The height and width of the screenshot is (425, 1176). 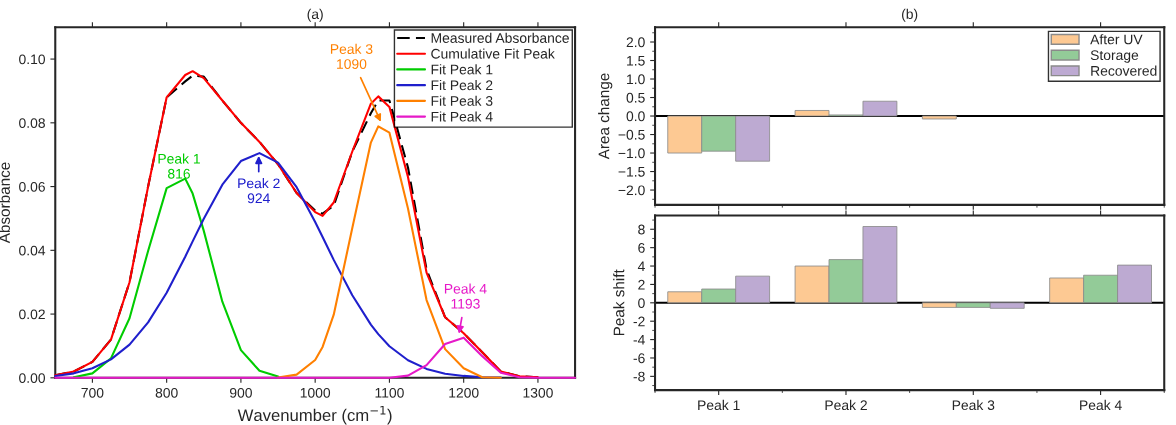 What do you see at coordinates (846, 405) in the screenshot?
I see `x-tick-label: Peak 2` at bounding box center [846, 405].